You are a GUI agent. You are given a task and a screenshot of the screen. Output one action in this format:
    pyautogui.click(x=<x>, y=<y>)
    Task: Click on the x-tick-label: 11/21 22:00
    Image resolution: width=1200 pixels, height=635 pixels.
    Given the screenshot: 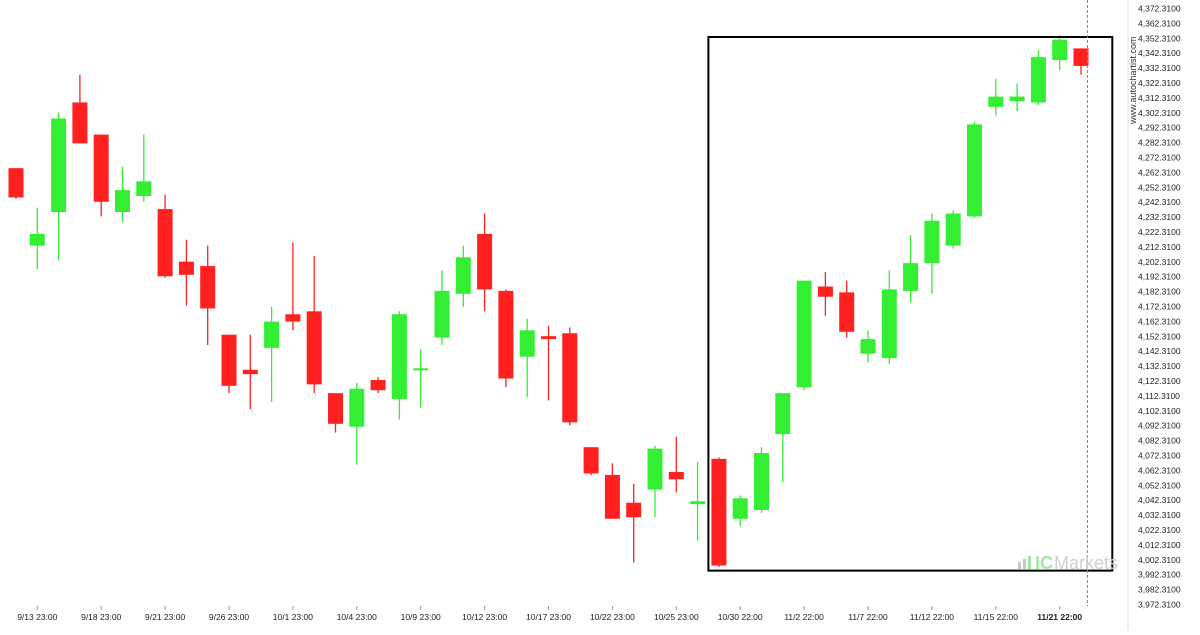 What is the action you would take?
    pyautogui.click(x=1059, y=617)
    